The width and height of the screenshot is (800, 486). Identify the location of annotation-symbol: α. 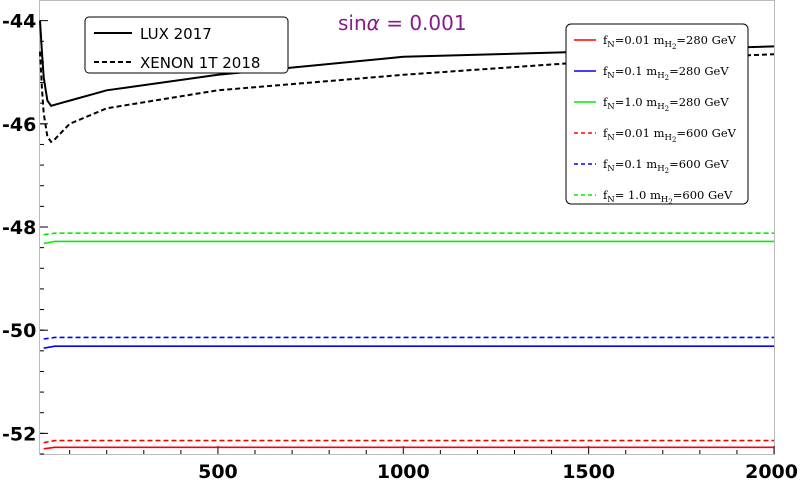
(373, 23).